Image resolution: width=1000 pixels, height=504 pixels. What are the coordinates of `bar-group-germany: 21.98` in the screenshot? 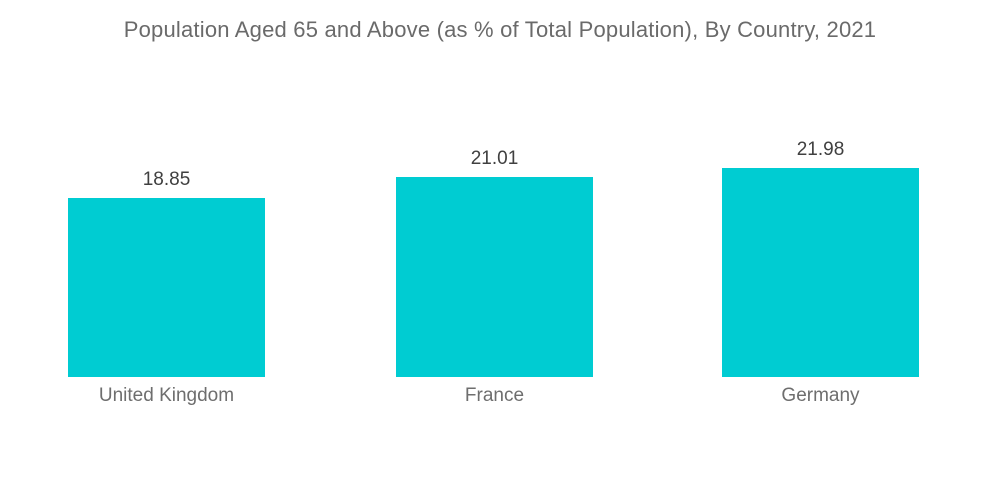 It's located at (820, 258).